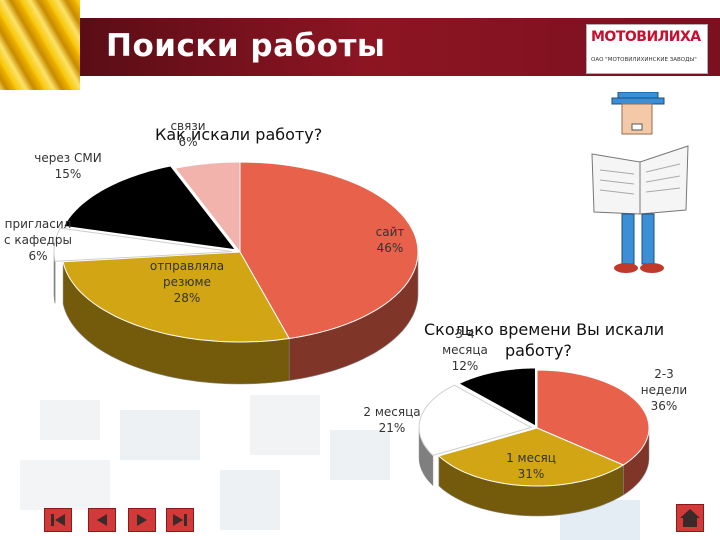 The height and width of the screenshot is (540, 720). What do you see at coordinates (40, 45) in the screenshot?
I see `gold-bars-image` at bounding box center [40, 45].